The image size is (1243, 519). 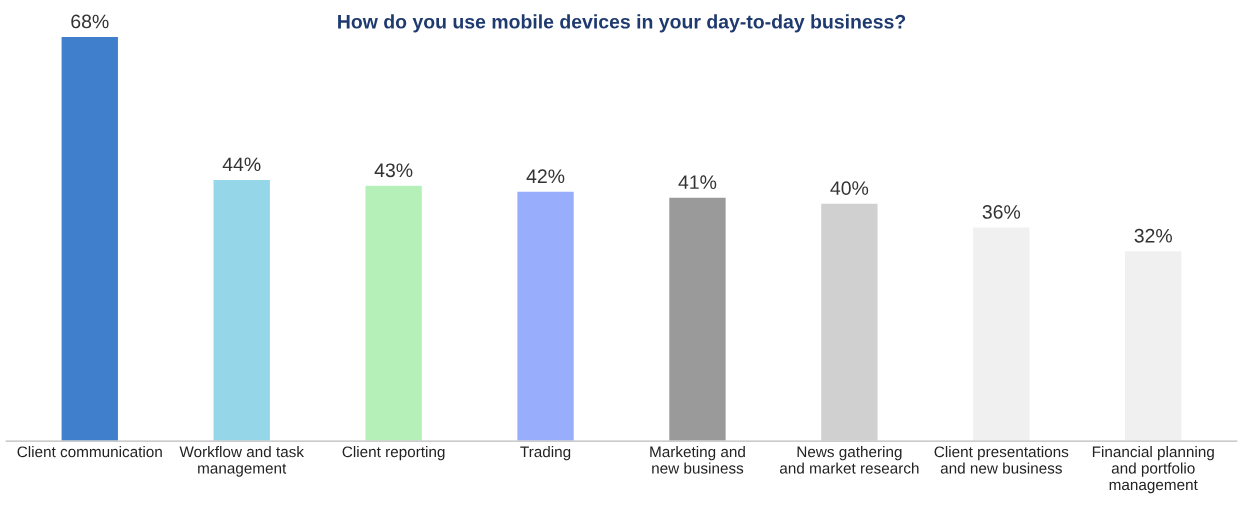 What do you see at coordinates (545, 453) in the screenshot?
I see `x-tick-label: Trading` at bounding box center [545, 453].